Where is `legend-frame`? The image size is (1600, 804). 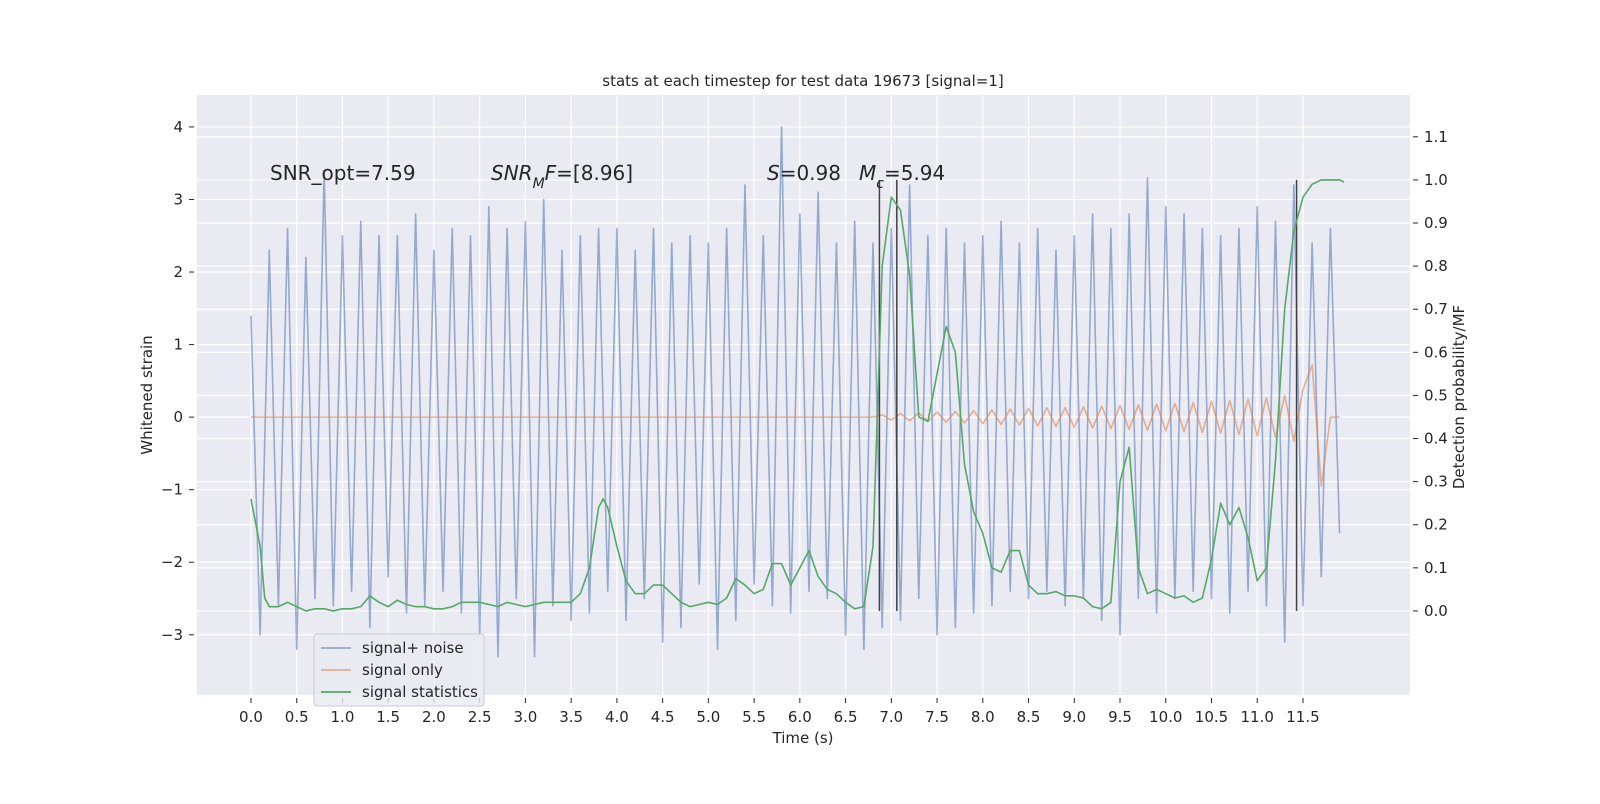 legend-frame is located at coordinates (399, 670).